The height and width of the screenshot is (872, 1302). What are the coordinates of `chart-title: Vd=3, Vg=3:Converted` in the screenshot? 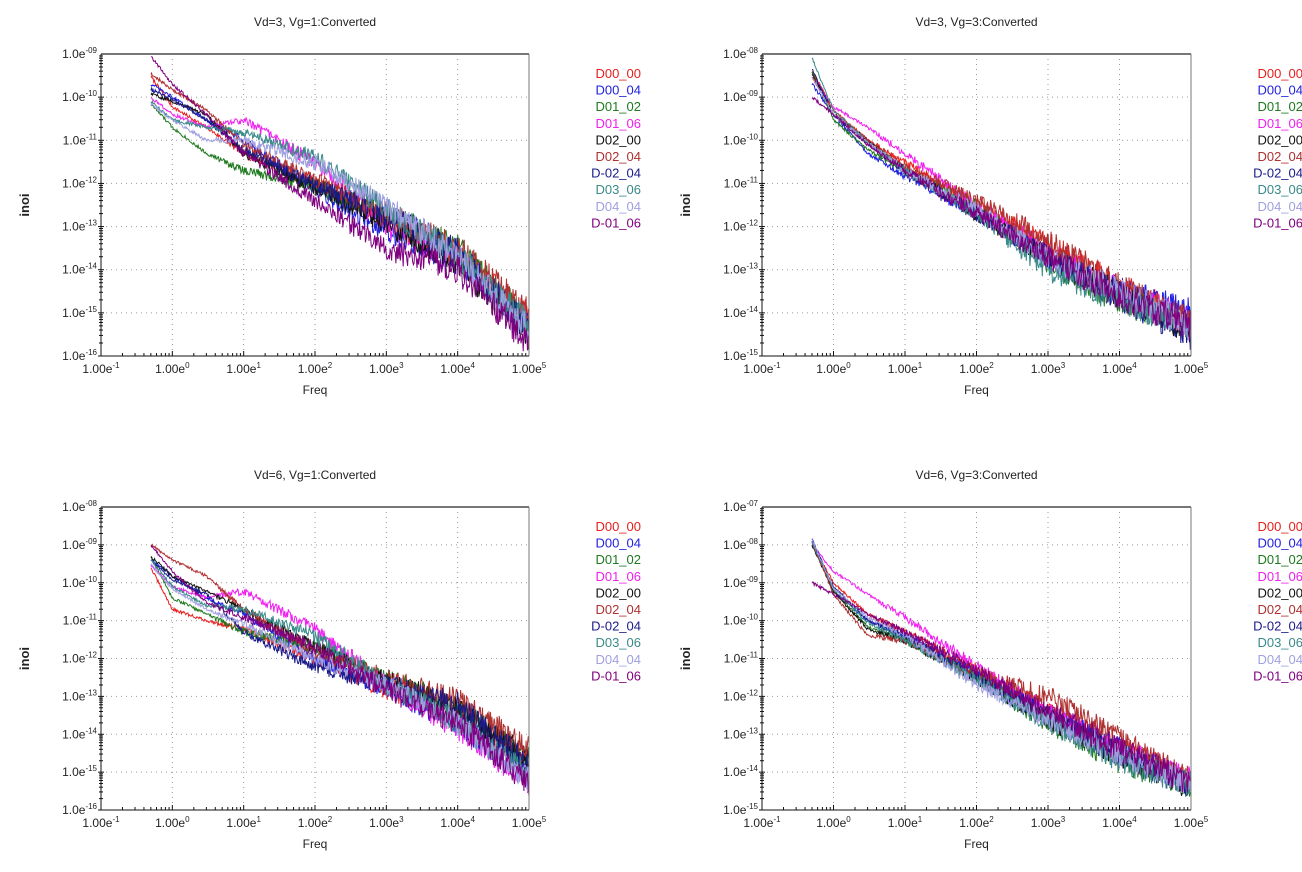 It's located at (976, 22).